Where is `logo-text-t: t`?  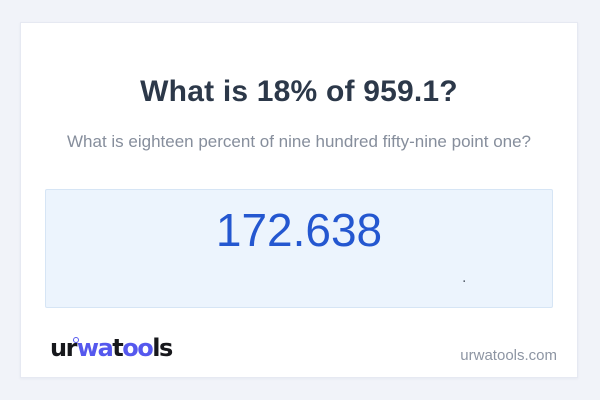
logo-text-t: t is located at coordinates (117, 348).